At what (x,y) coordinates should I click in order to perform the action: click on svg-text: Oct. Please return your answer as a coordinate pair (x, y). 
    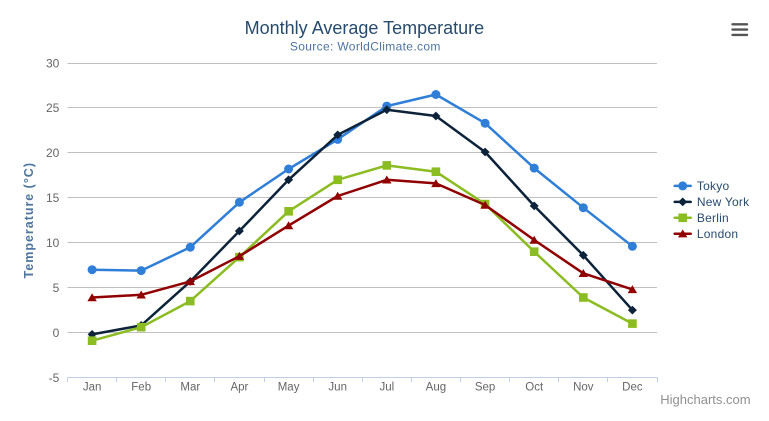
    Looking at the image, I should click on (534, 387).